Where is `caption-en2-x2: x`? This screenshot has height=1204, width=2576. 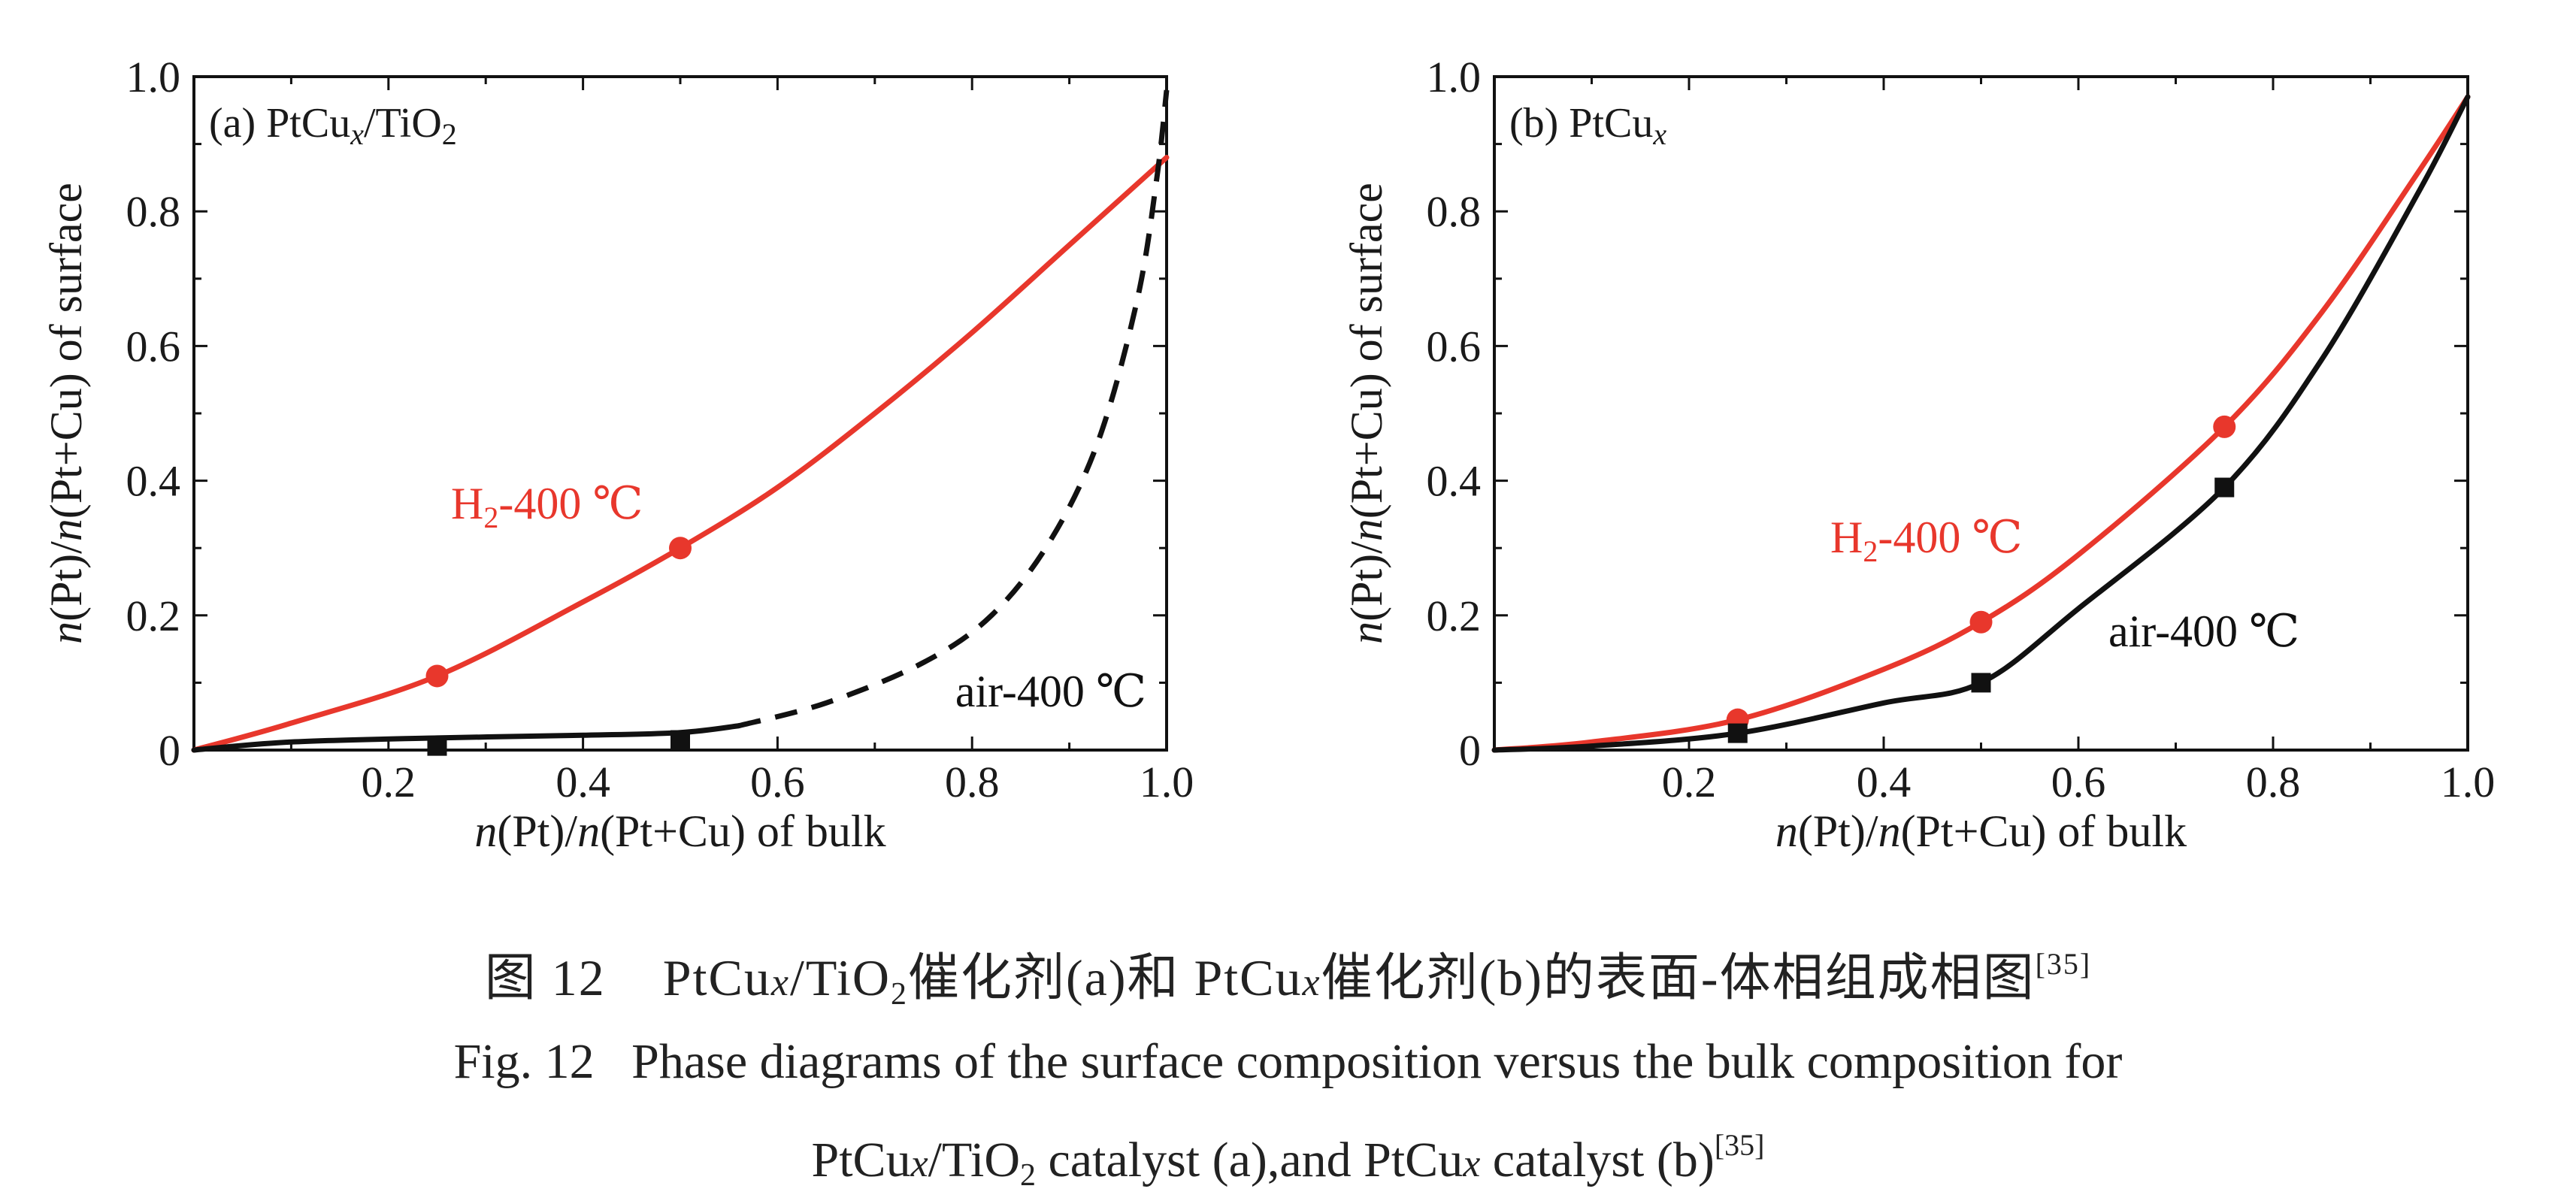 caption-en2-x2: x is located at coordinates (1472, 1163).